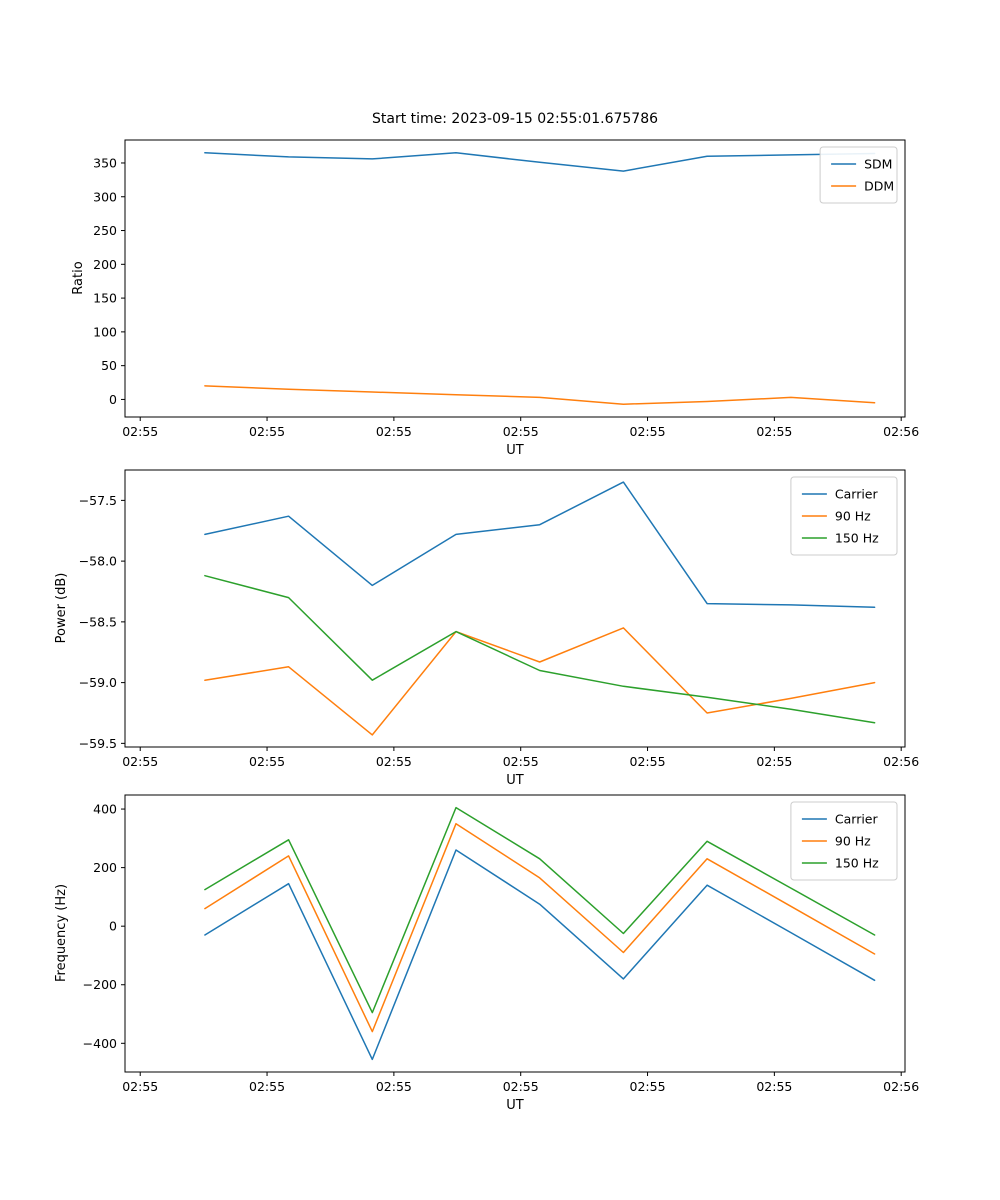 This screenshot has width=1000, height=1200. I want to click on y-tick-label: 150, so click(105, 298).